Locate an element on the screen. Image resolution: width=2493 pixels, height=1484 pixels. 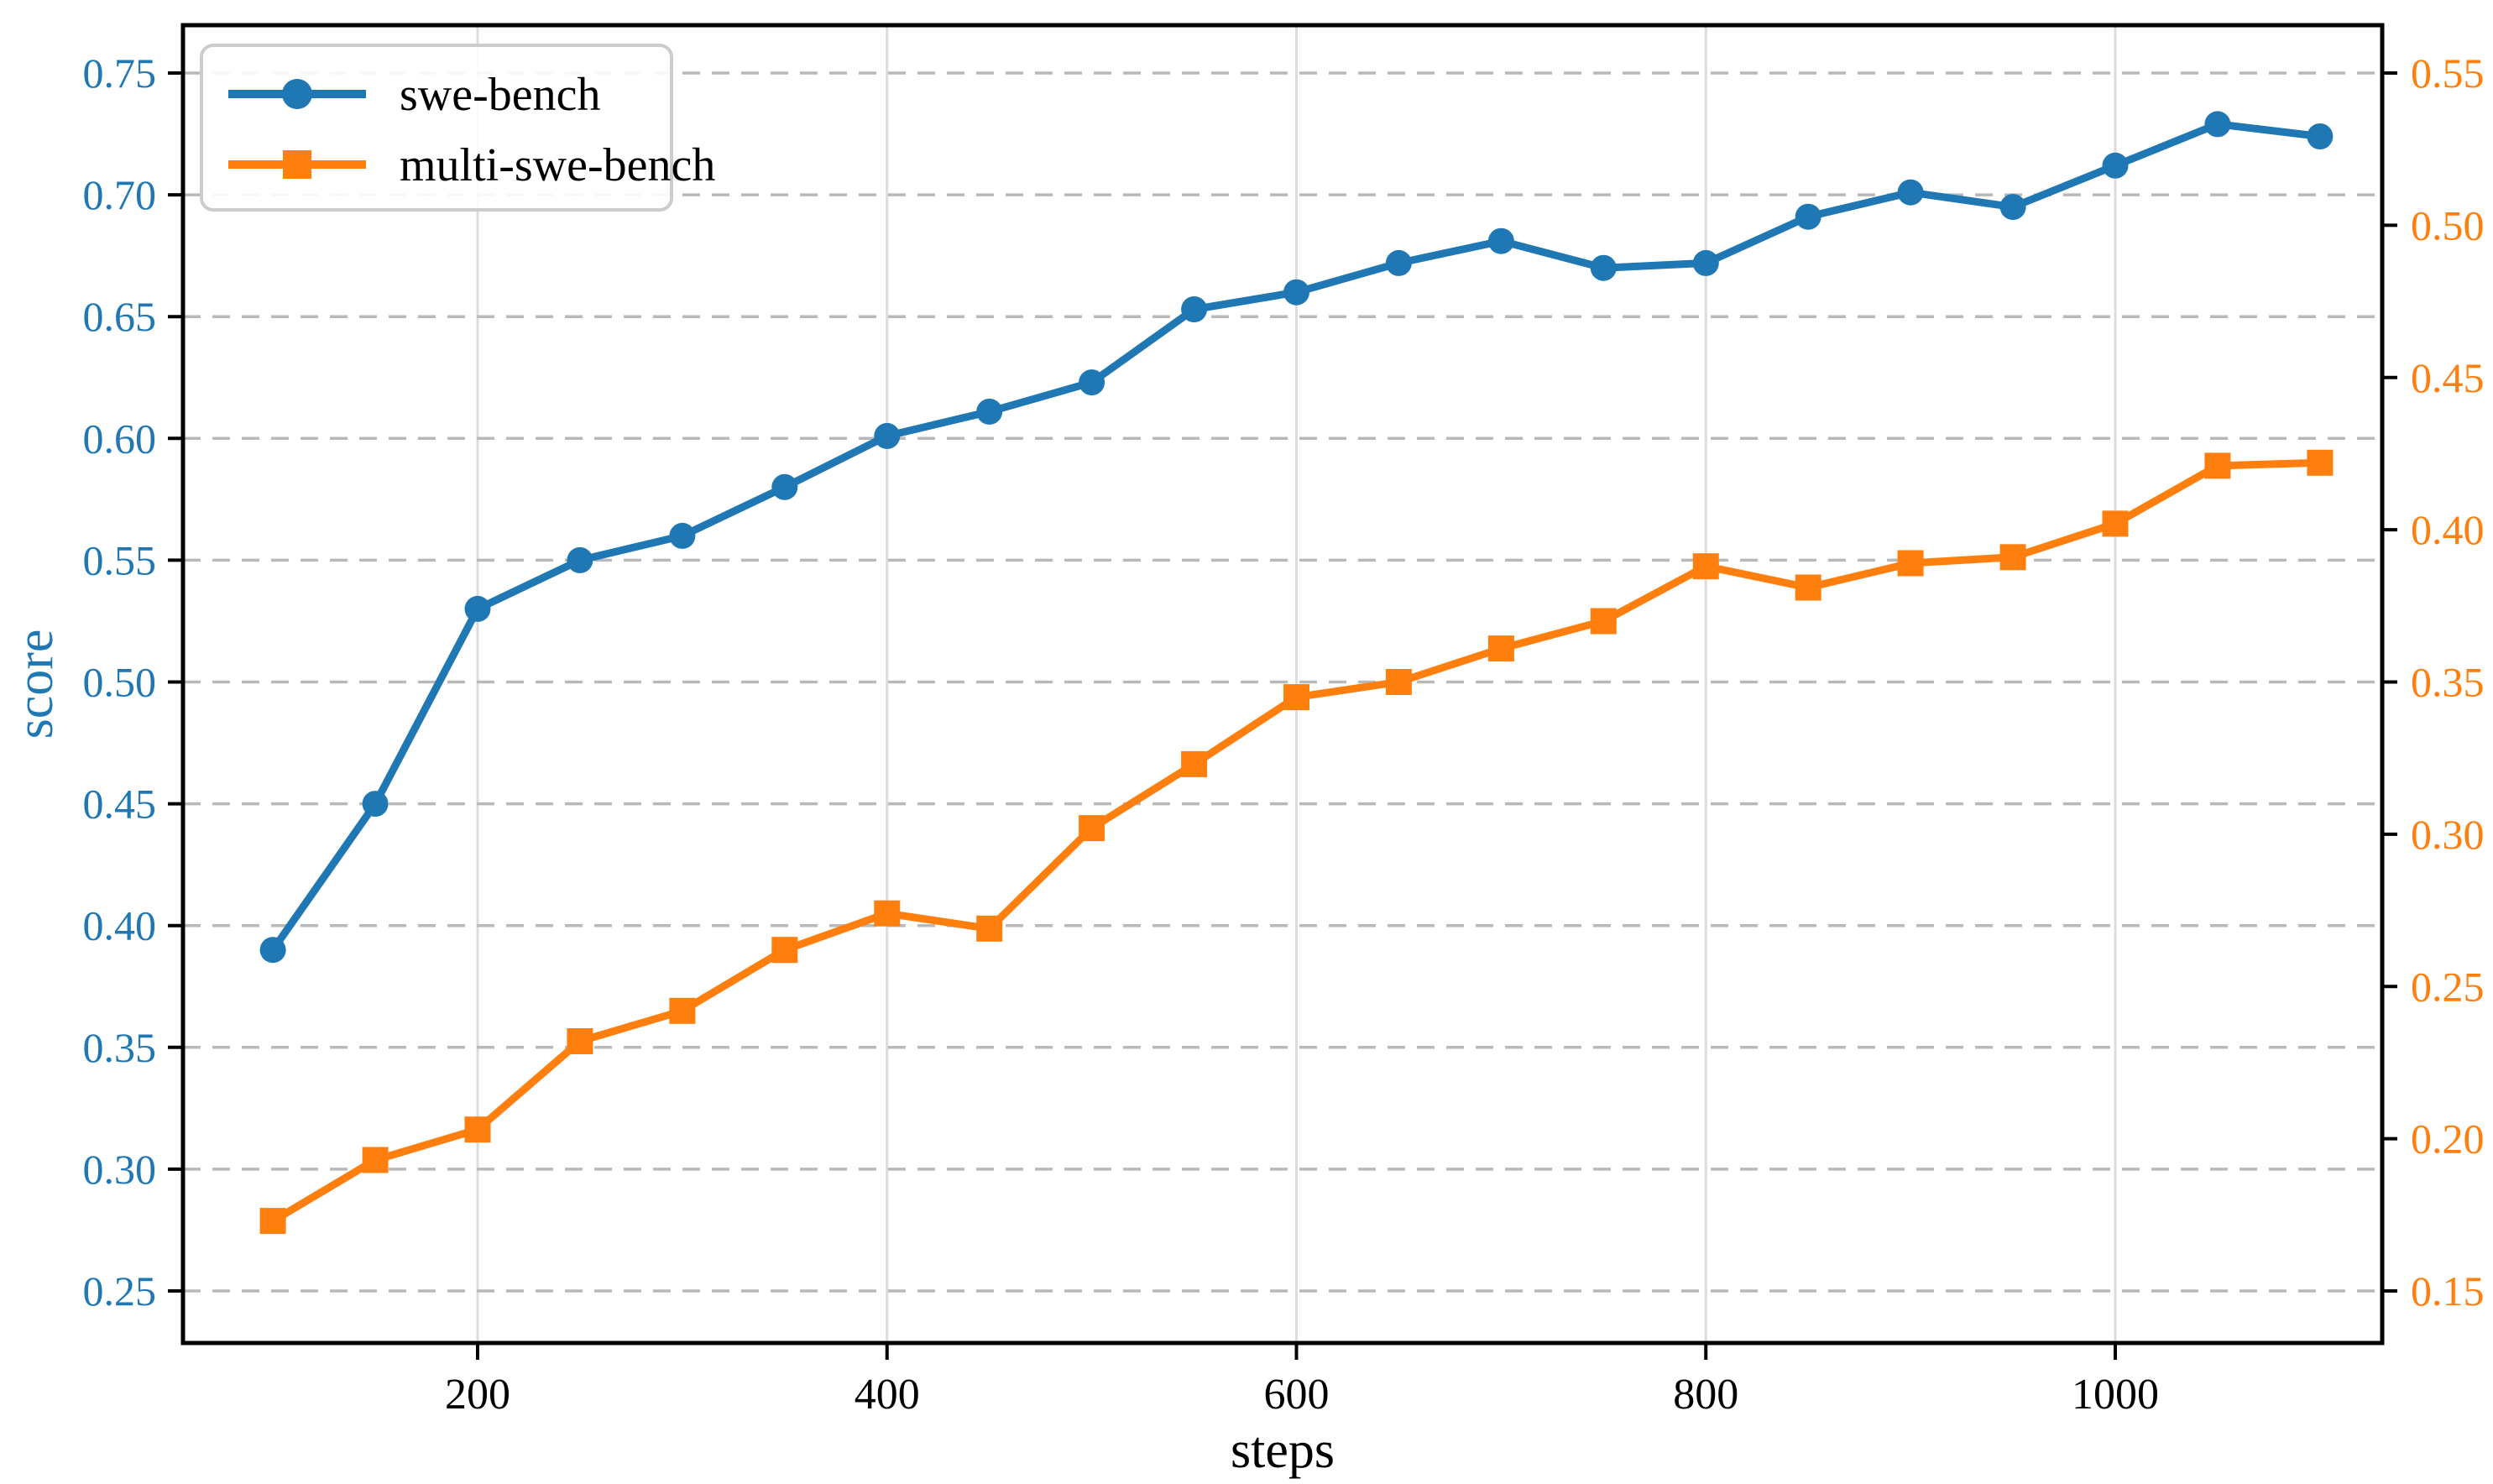
left-tick-label: 0.25 is located at coordinates (120, 1290).